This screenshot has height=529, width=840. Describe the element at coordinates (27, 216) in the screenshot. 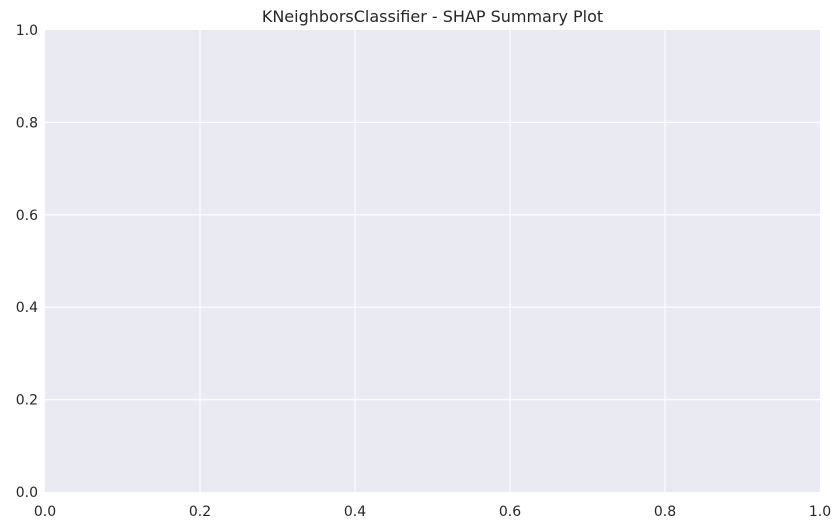

I see `y-tick-label: 0.6` at that location.